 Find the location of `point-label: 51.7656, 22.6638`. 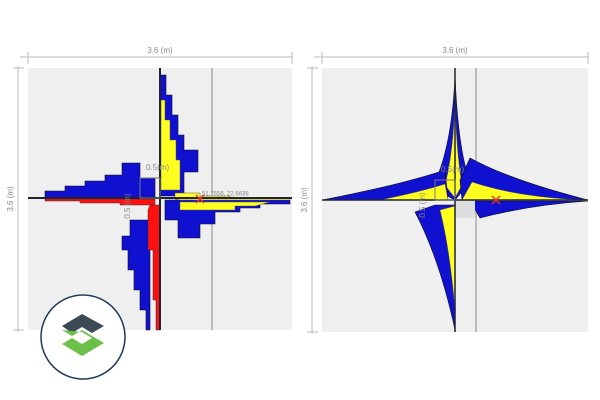

point-label: 51.7656, 22.6638 is located at coordinates (225, 195).